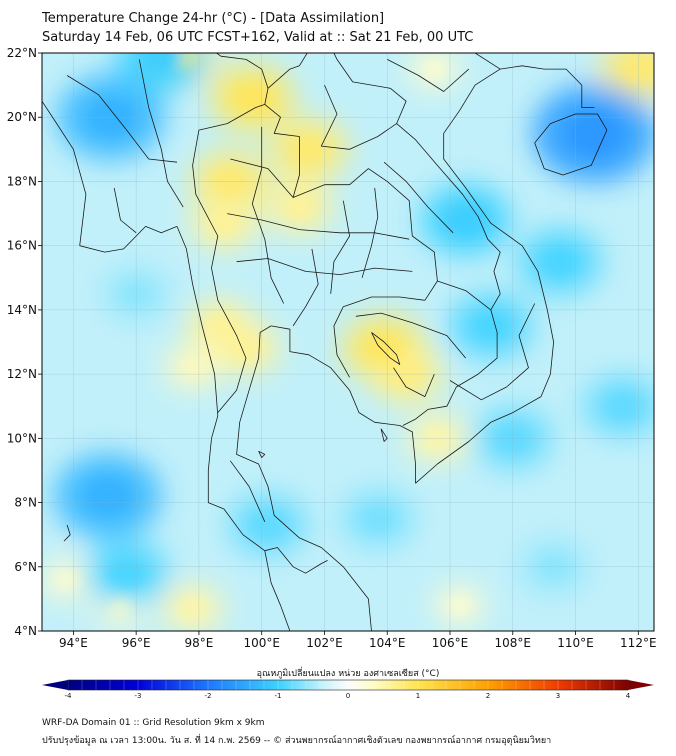 The image size is (676, 756). I want to click on colorbar-bin-lines, so click(348, 685).